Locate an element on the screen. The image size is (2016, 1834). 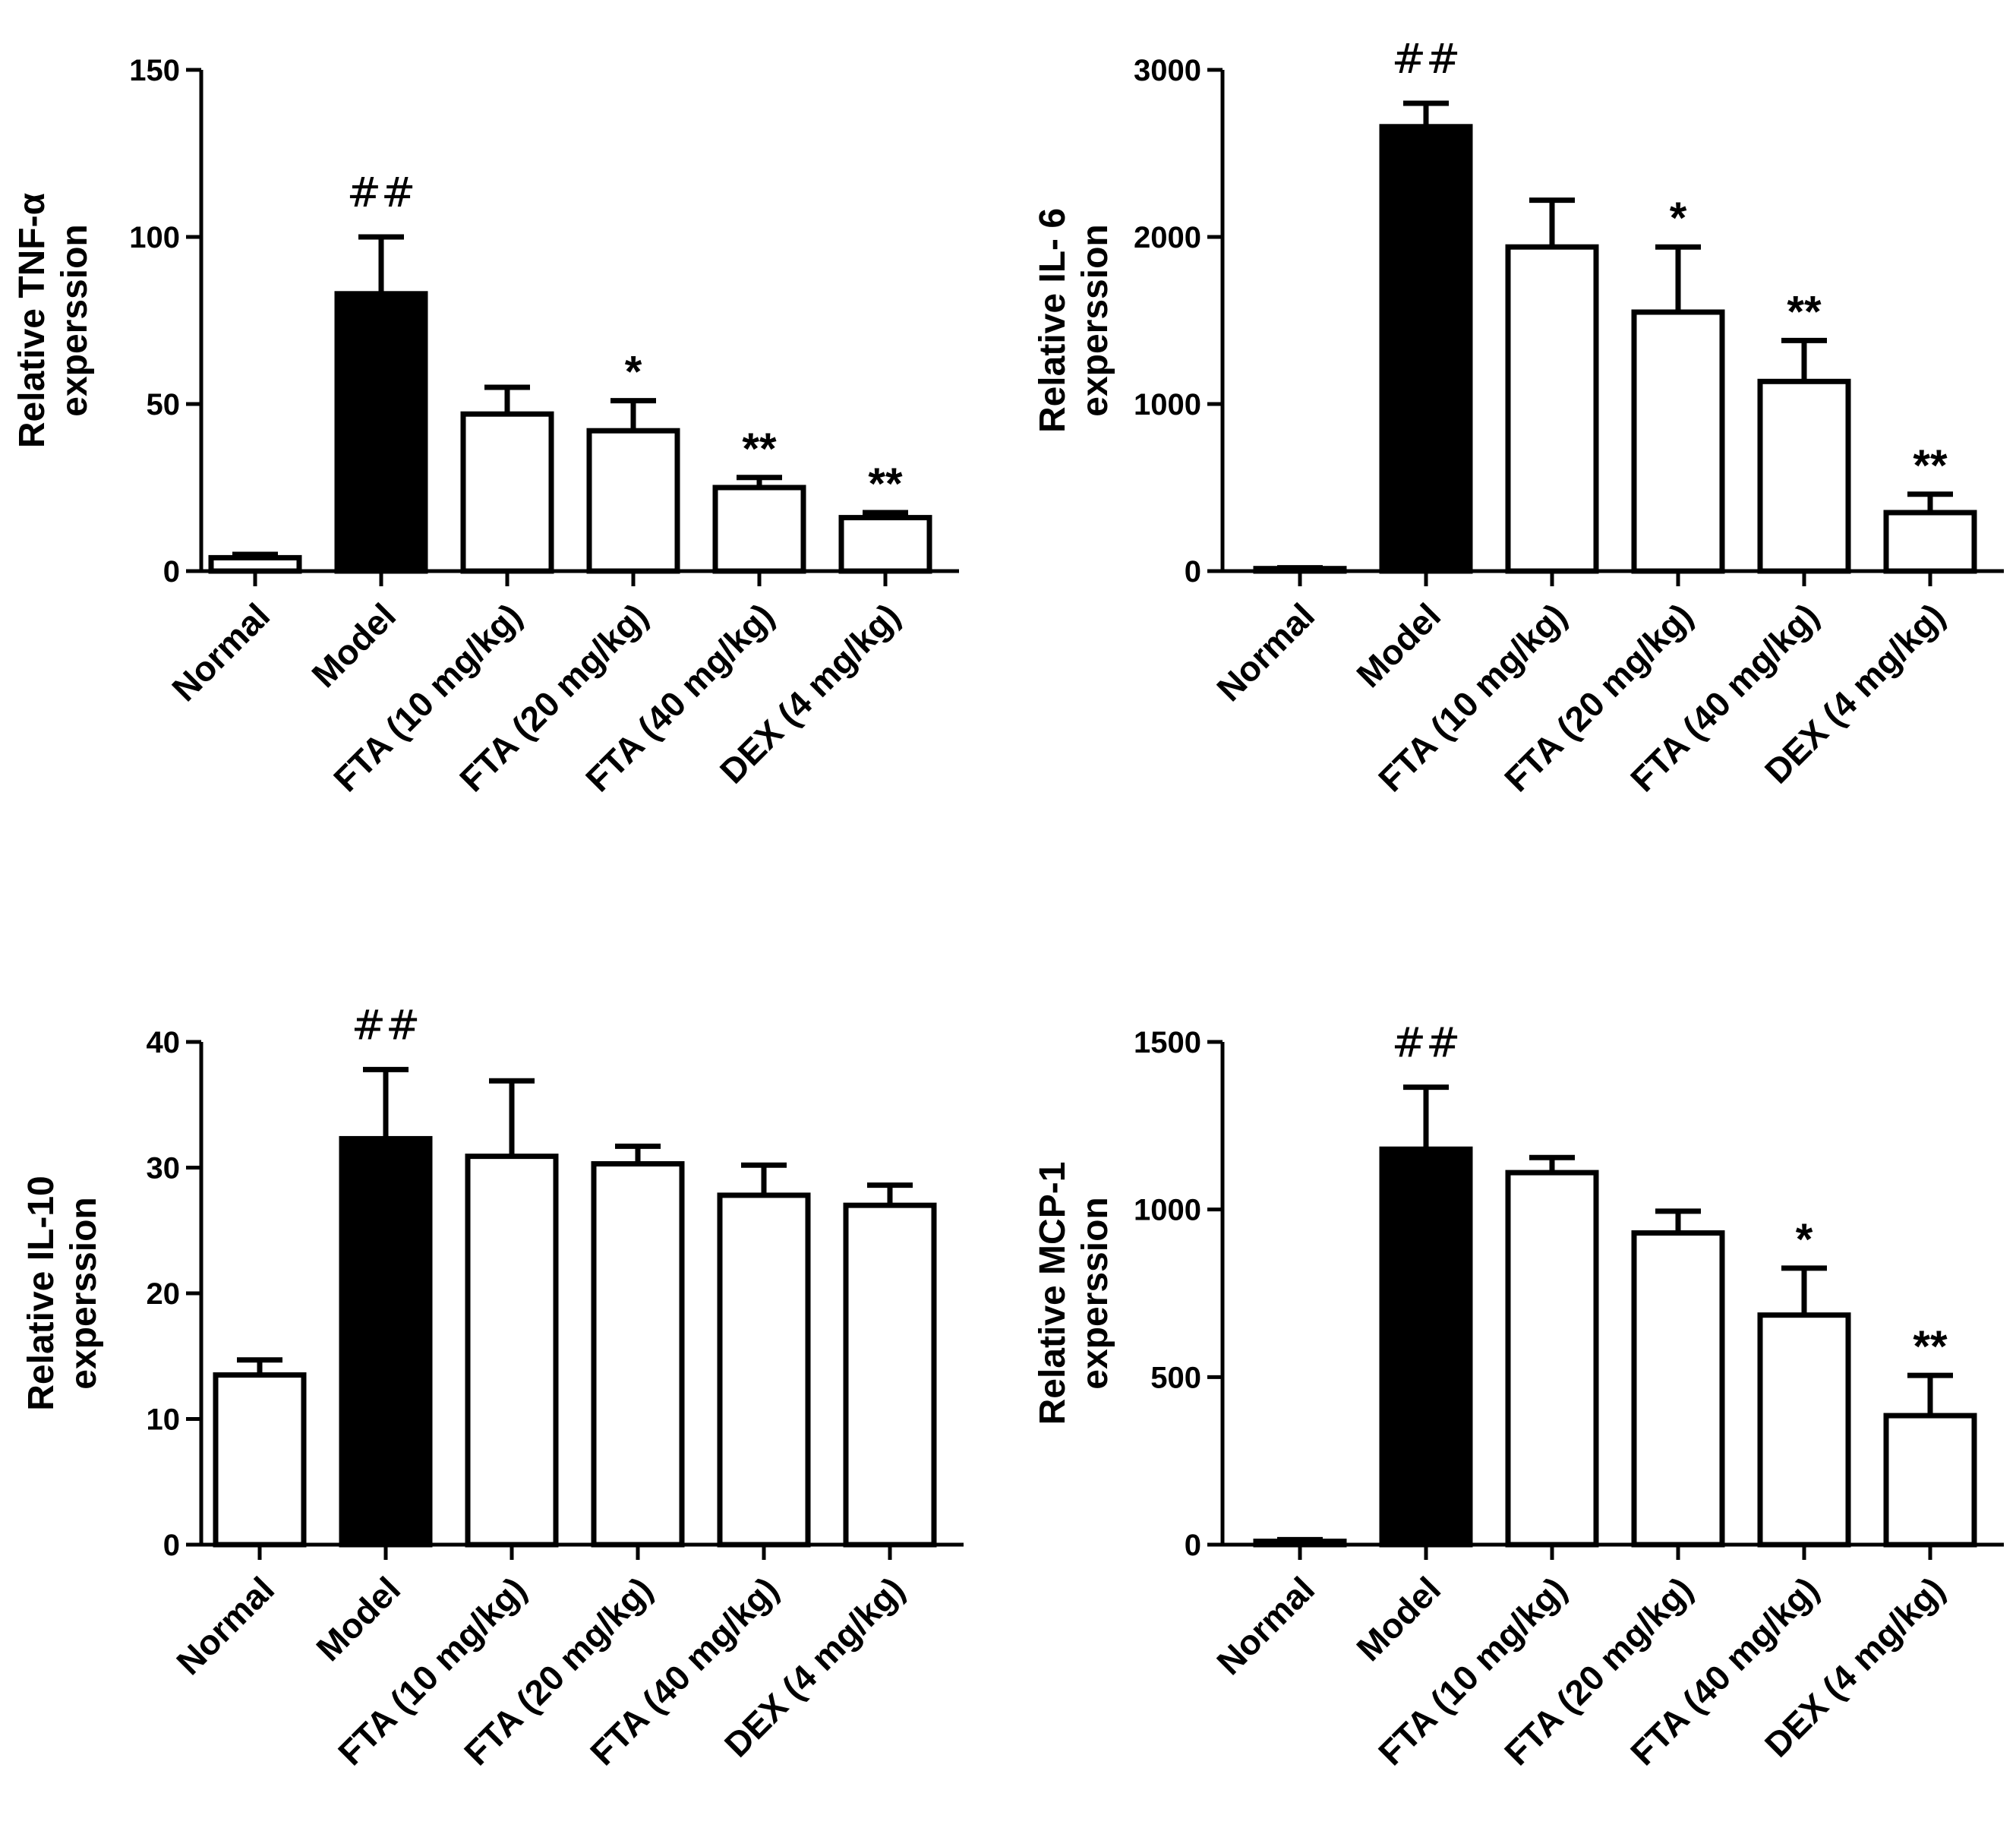
ylabel-line-1: Relative IL-10 is located at coordinates (42, 1293).